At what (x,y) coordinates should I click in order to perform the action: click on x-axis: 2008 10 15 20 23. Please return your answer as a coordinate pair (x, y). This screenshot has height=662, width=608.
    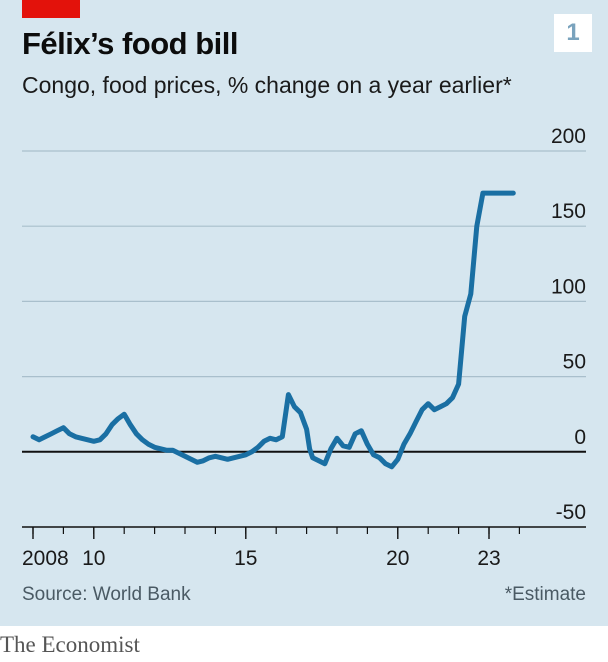
    Looking at the image, I should click on (271, 548).